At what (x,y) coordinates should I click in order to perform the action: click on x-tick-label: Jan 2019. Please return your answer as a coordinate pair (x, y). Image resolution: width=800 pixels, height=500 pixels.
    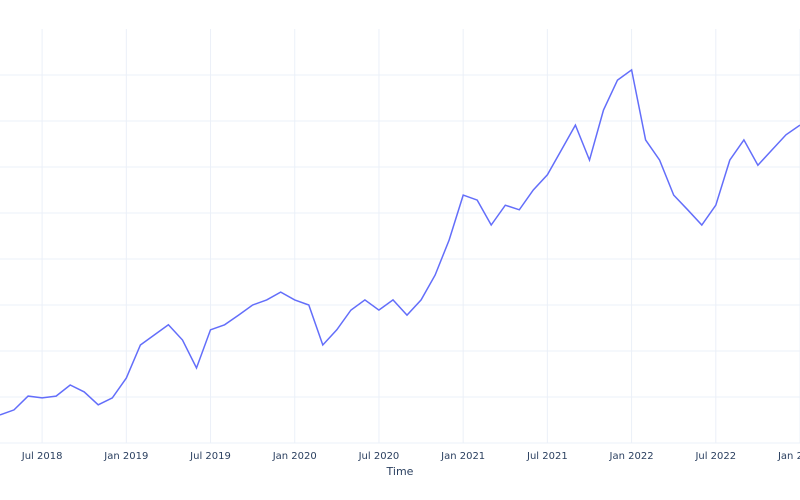
    Looking at the image, I should click on (125, 456).